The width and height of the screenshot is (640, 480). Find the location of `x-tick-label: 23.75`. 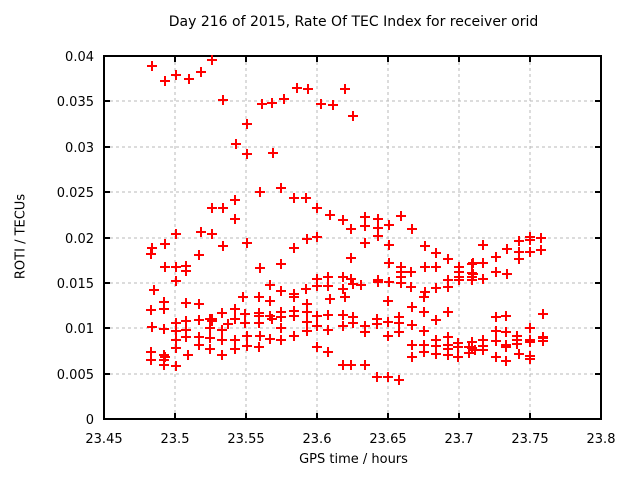

x-tick-label: 23.75 is located at coordinates (529, 439).